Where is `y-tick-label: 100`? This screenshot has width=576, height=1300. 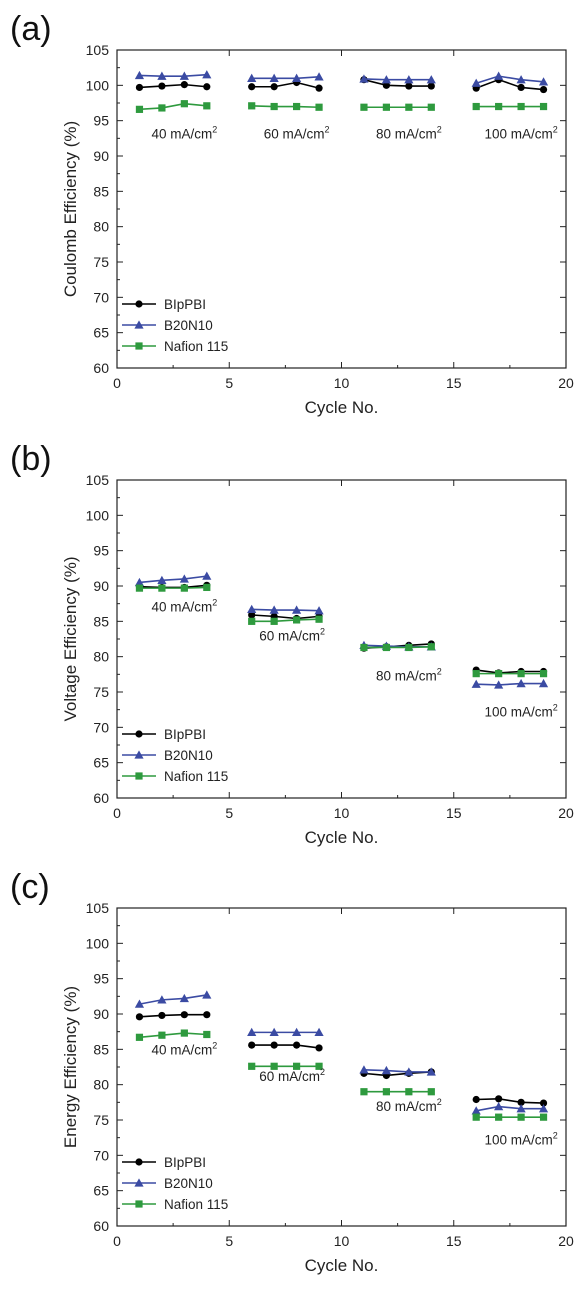
y-tick-label: 100 is located at coordinates (98, 85).